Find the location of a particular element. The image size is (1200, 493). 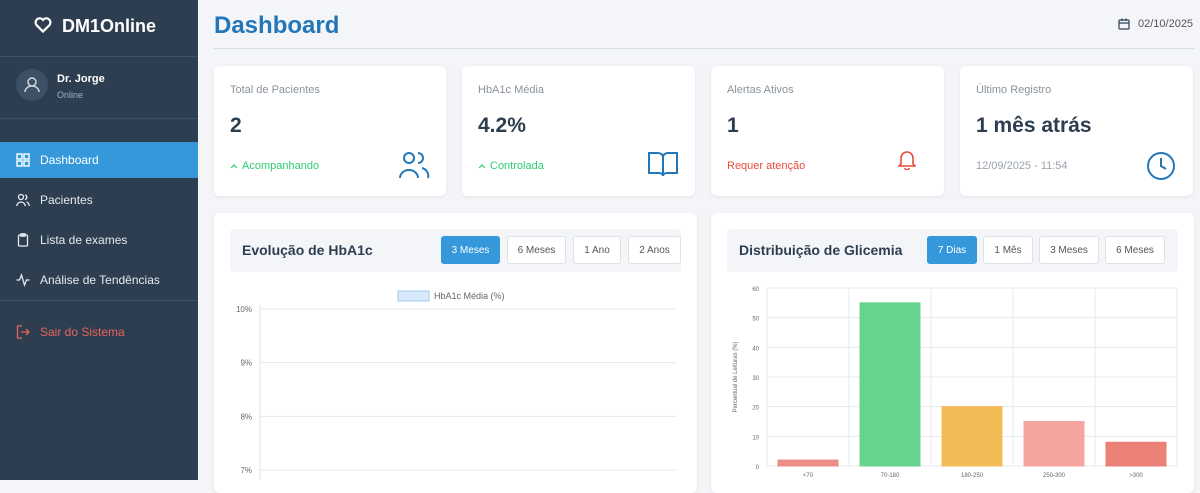

page-title: Dashboard is located at coordinates (277, 25).